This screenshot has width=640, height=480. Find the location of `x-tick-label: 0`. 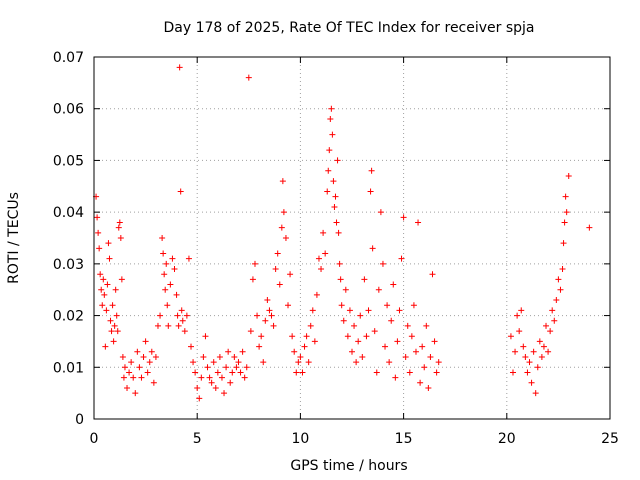

x-tick-label: 0 is located at coordinates (94, 439).